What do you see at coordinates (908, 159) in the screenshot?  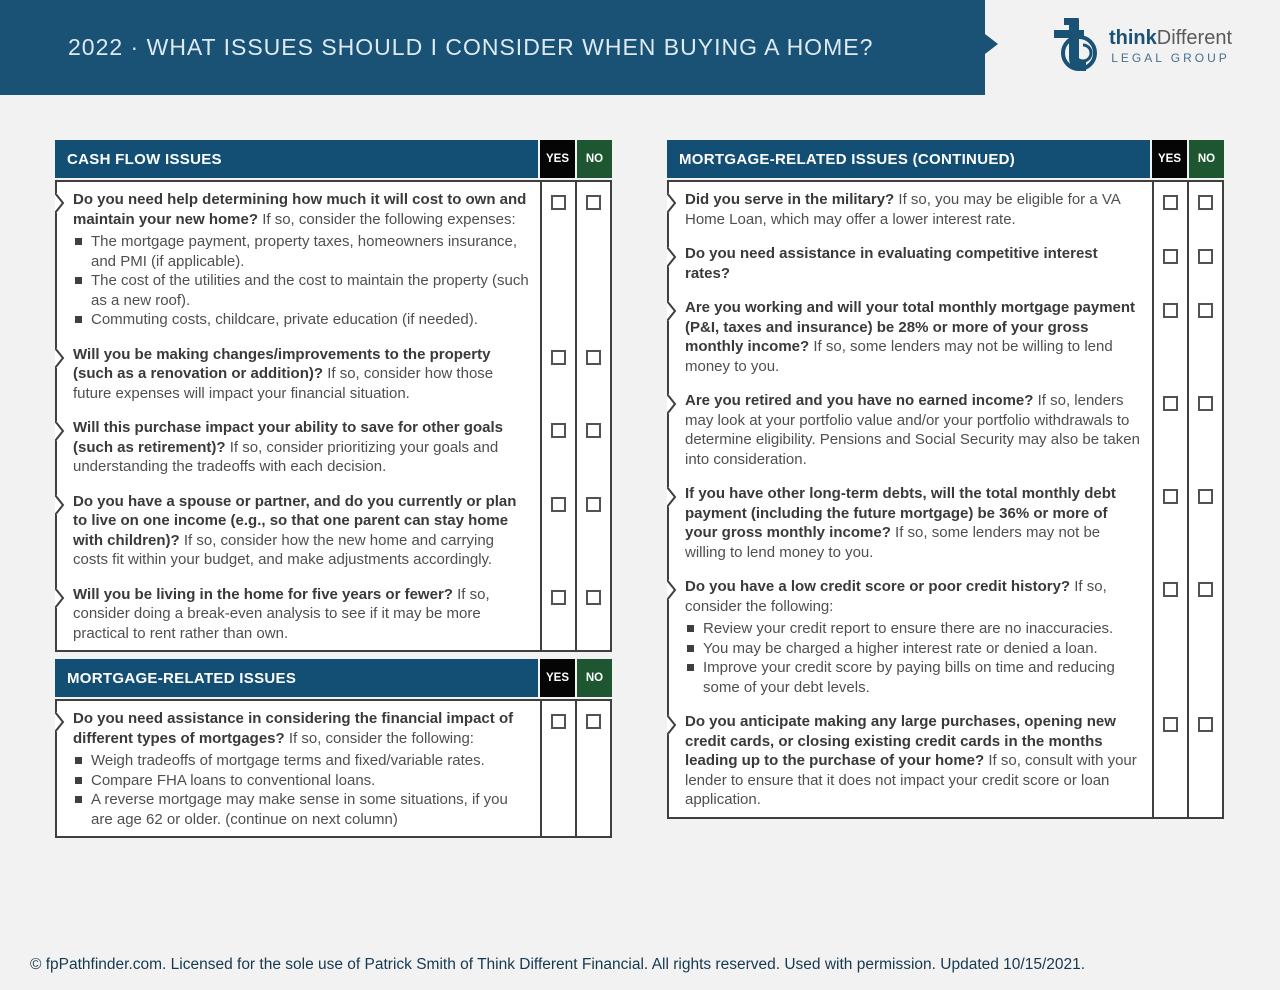 I see `section-title: MORTGAGE-RELATED ISSUES (CONTINUED)` at bounding box center [908, 159].